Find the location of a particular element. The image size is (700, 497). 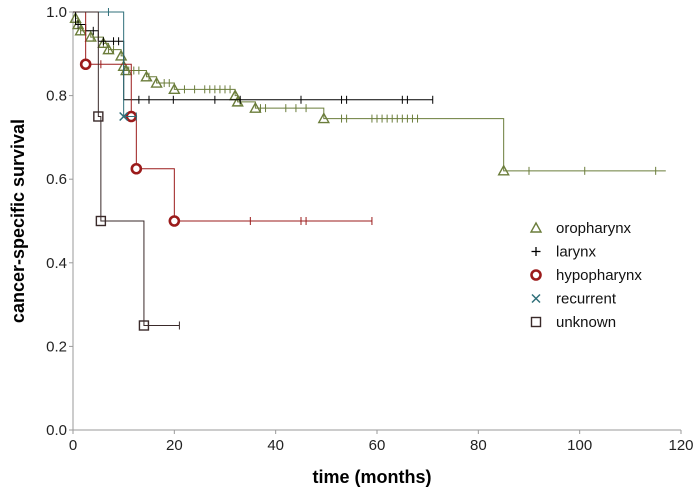

y-axis-title: cancer-specific survival is located at coordinates (18, 221).